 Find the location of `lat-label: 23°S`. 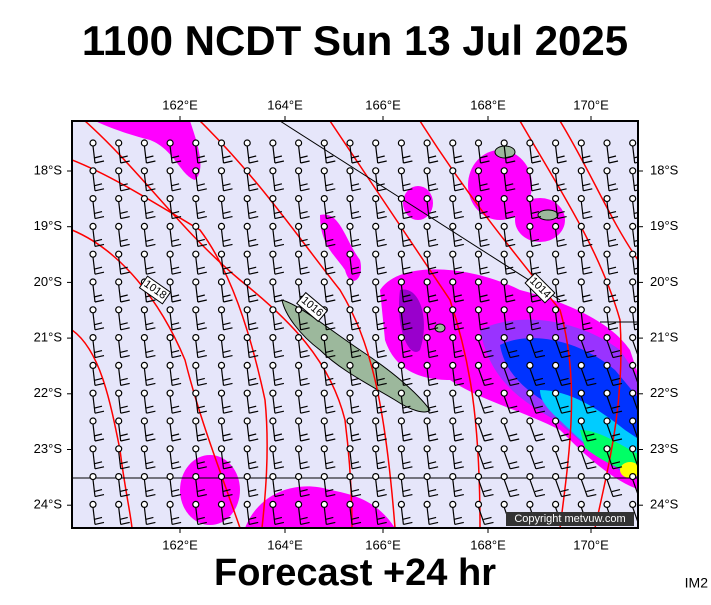

lat-label: 23°S is located at coordinates (664, 448).